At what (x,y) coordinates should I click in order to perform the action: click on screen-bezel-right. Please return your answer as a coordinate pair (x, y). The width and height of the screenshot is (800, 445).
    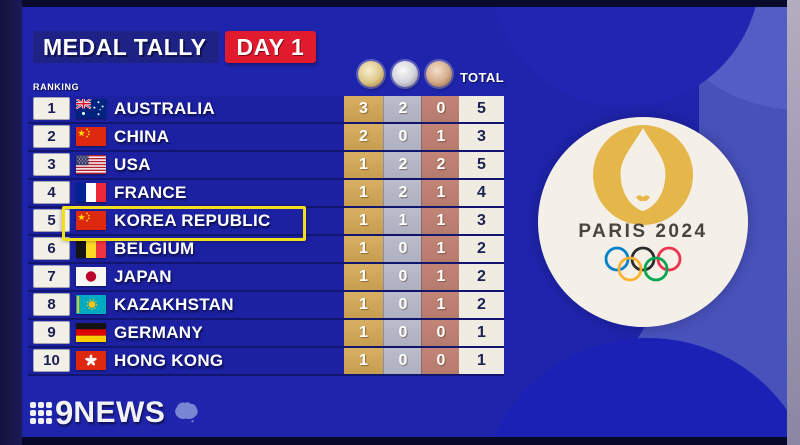
    Looking at the image, I should click on (793, 222).